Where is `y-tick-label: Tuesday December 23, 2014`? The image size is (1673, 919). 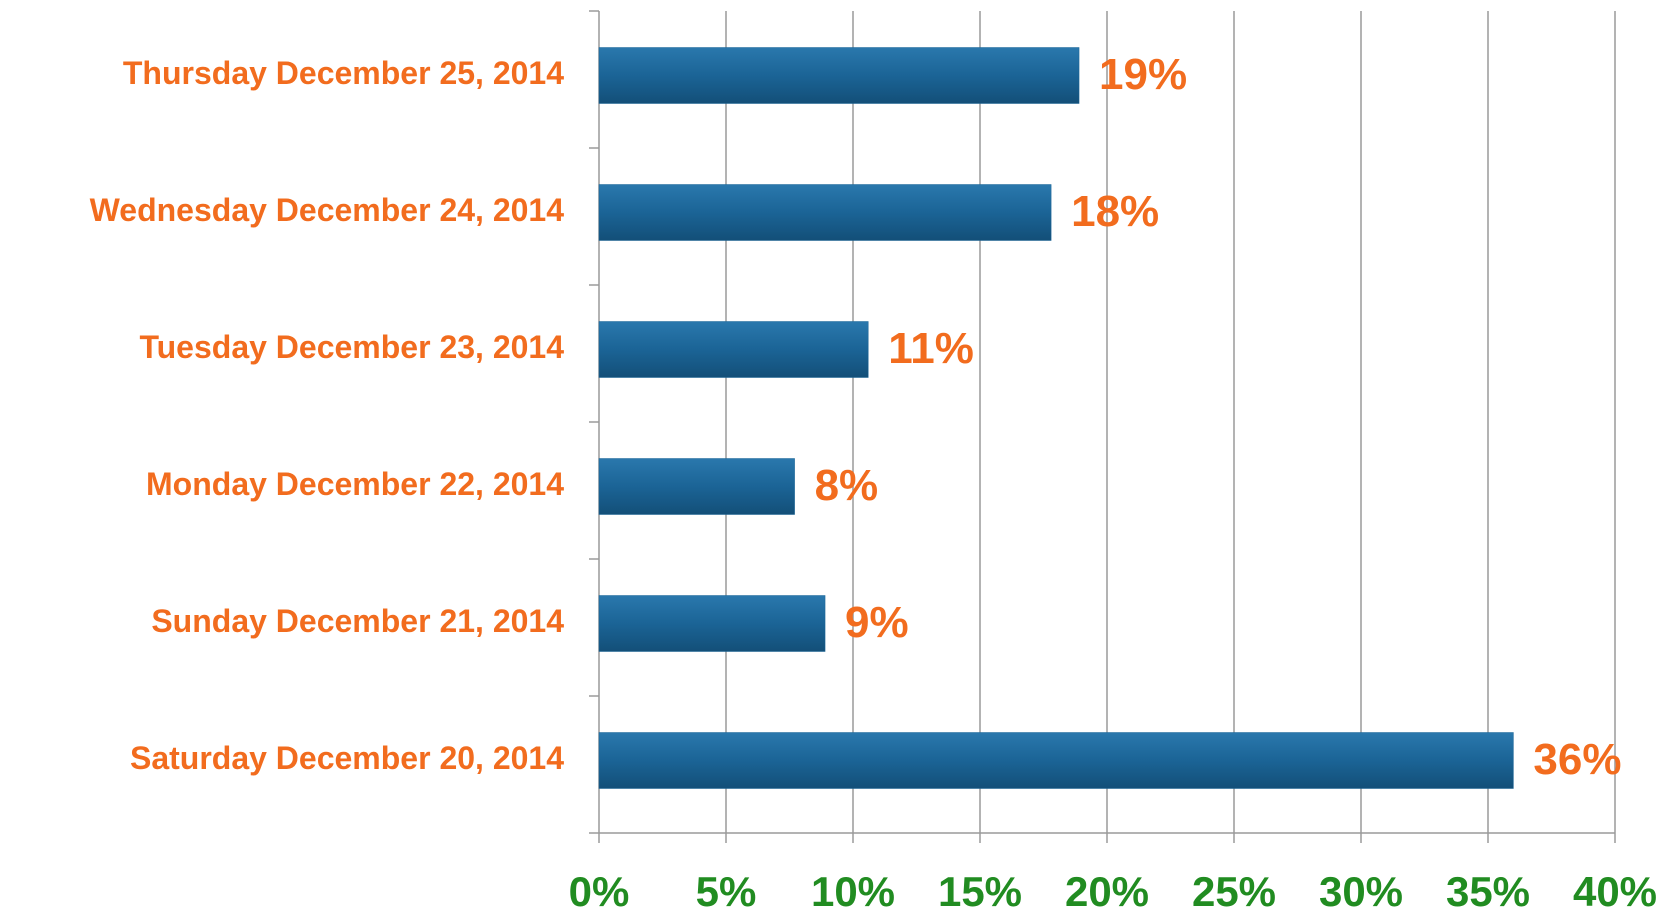
y-tick-label: Tuesday December 23, 2014 is located at coordinates (351, 347).